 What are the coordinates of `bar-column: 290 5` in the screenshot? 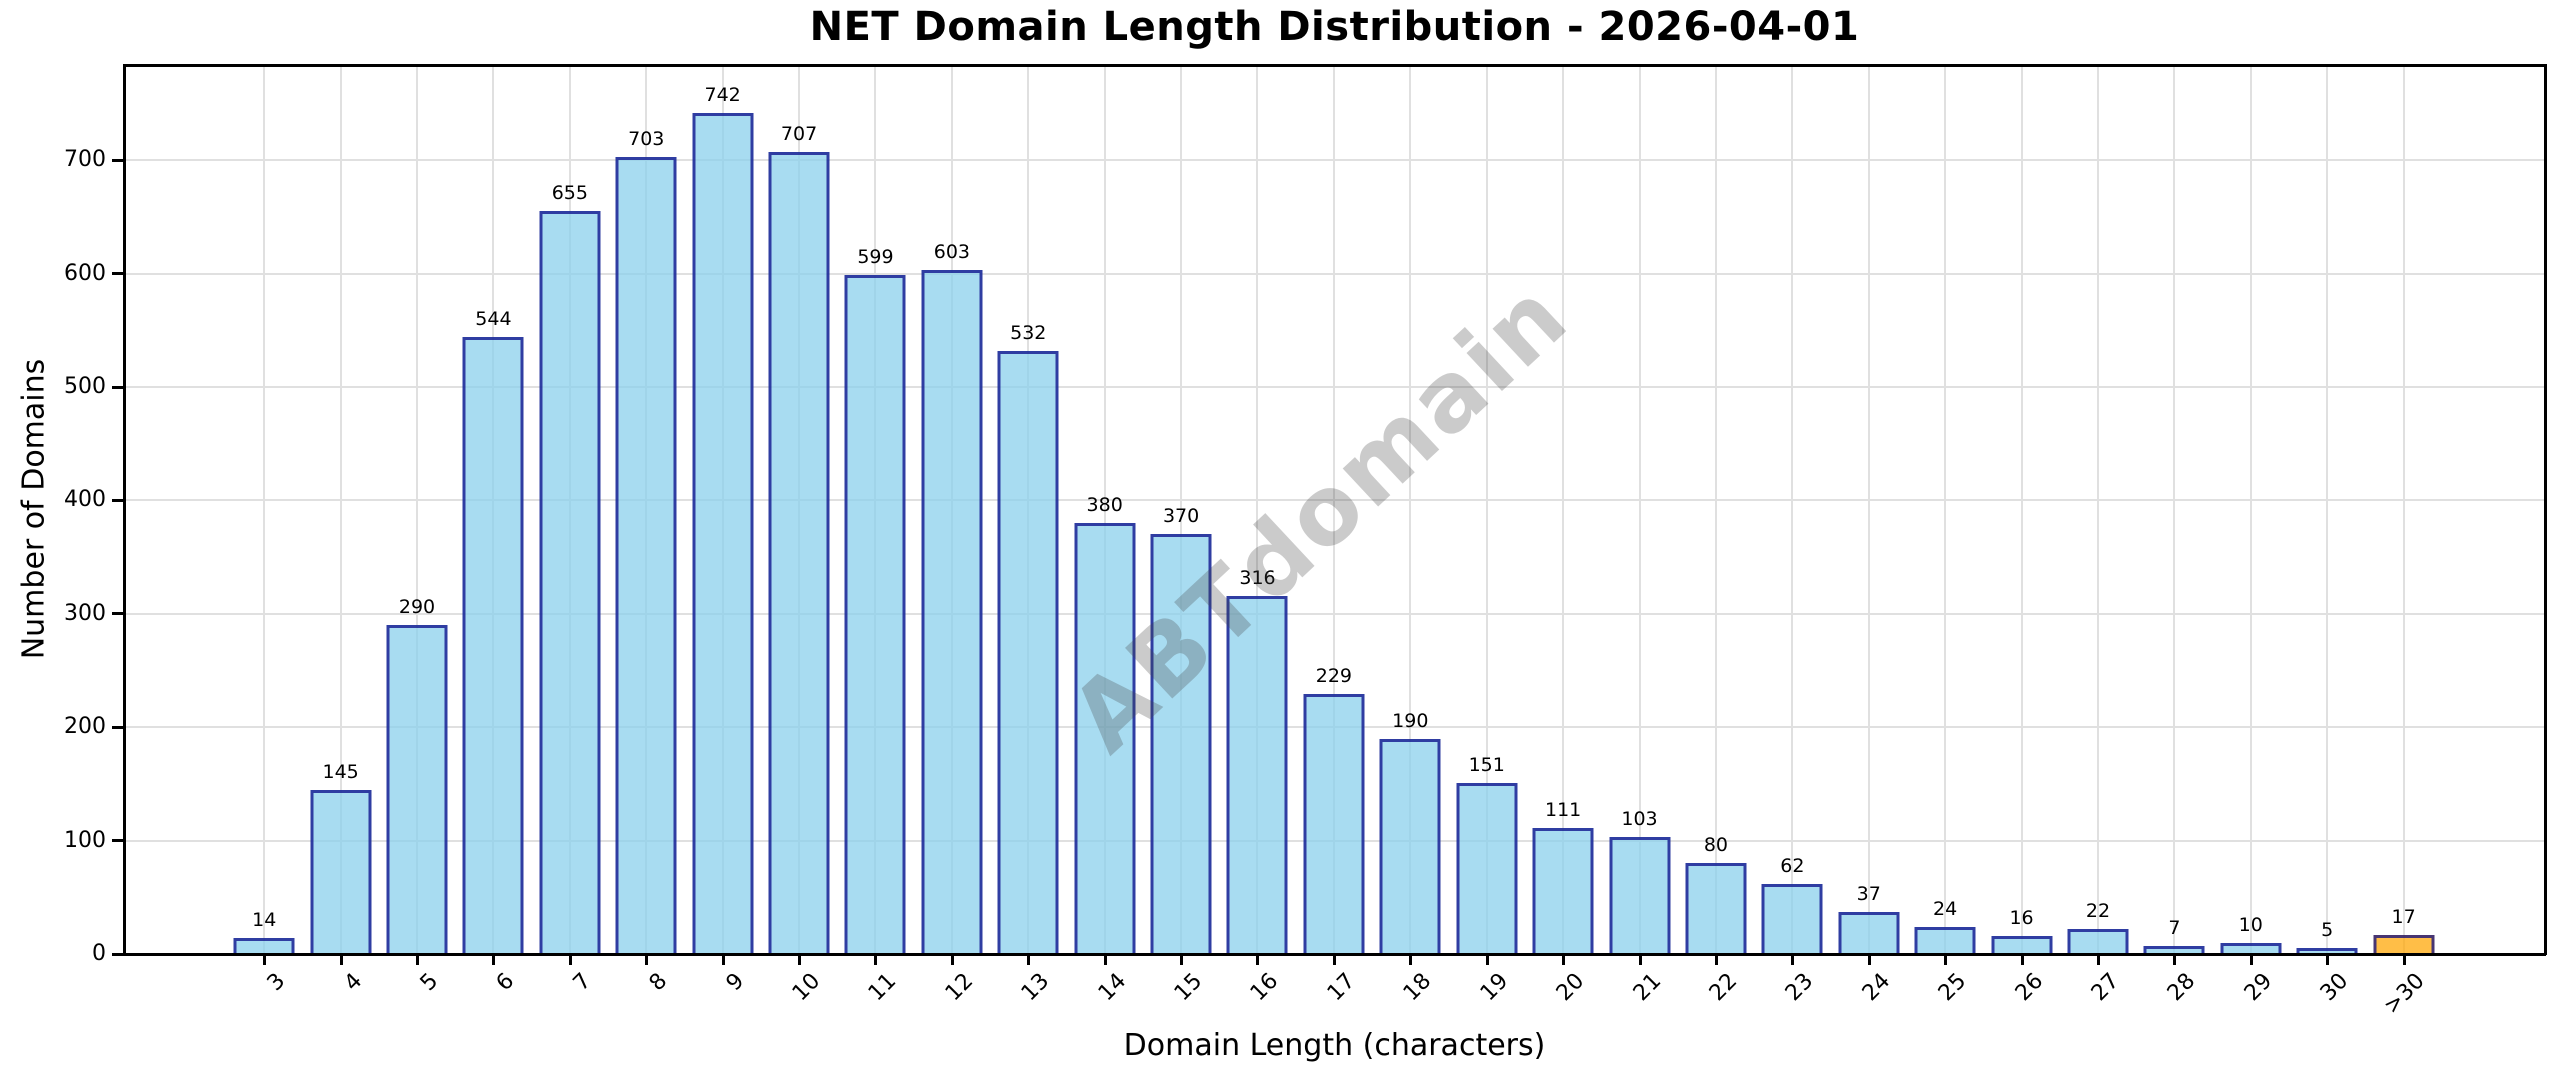 It's located at (417, 530).